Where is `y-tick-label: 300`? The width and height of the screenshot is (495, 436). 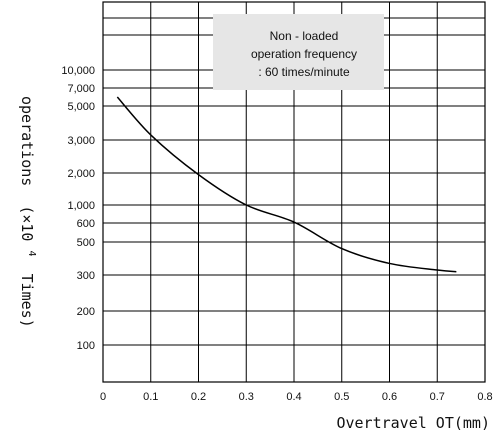
y-tick-label: 300 is located at coordinates (86, 276).